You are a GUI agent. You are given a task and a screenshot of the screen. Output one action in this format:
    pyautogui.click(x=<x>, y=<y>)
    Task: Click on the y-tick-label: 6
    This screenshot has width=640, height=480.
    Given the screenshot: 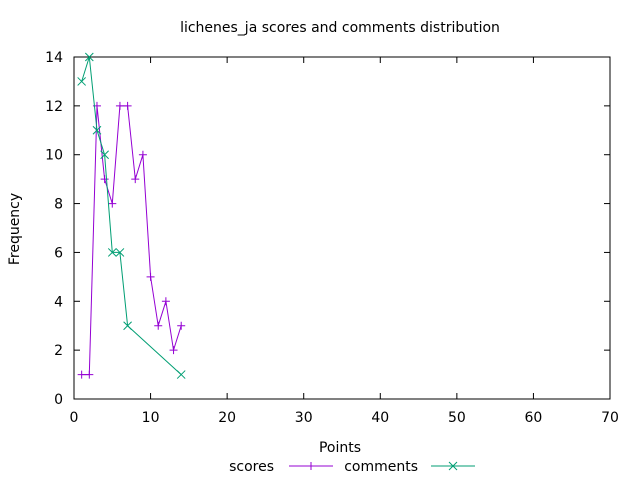 What is the action you would take?
    pyautogui.click(x=58, y=253)
    